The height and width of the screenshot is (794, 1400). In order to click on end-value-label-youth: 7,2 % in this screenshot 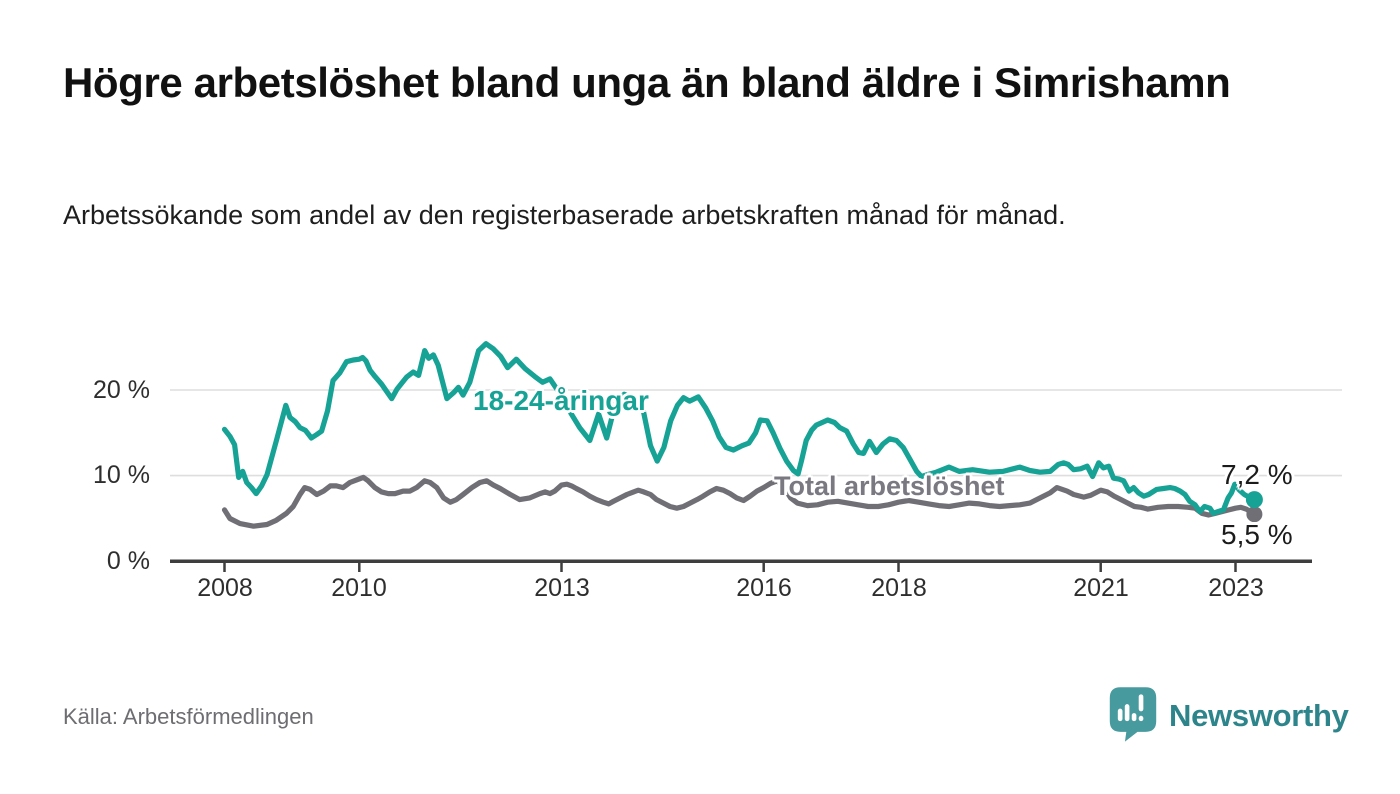, I will do `click(1257, 474)`.